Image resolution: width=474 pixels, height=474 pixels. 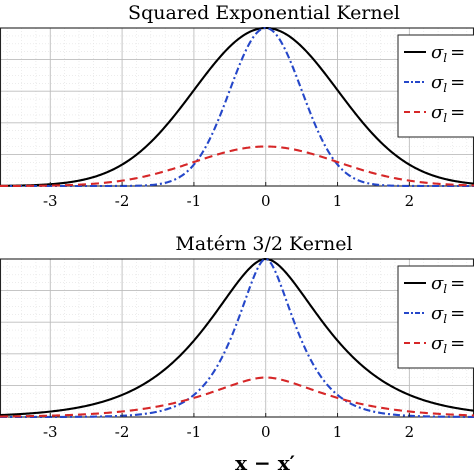 I want to click on panel-2-legend: σl = σl = σl =, so click(x=435, y=317).